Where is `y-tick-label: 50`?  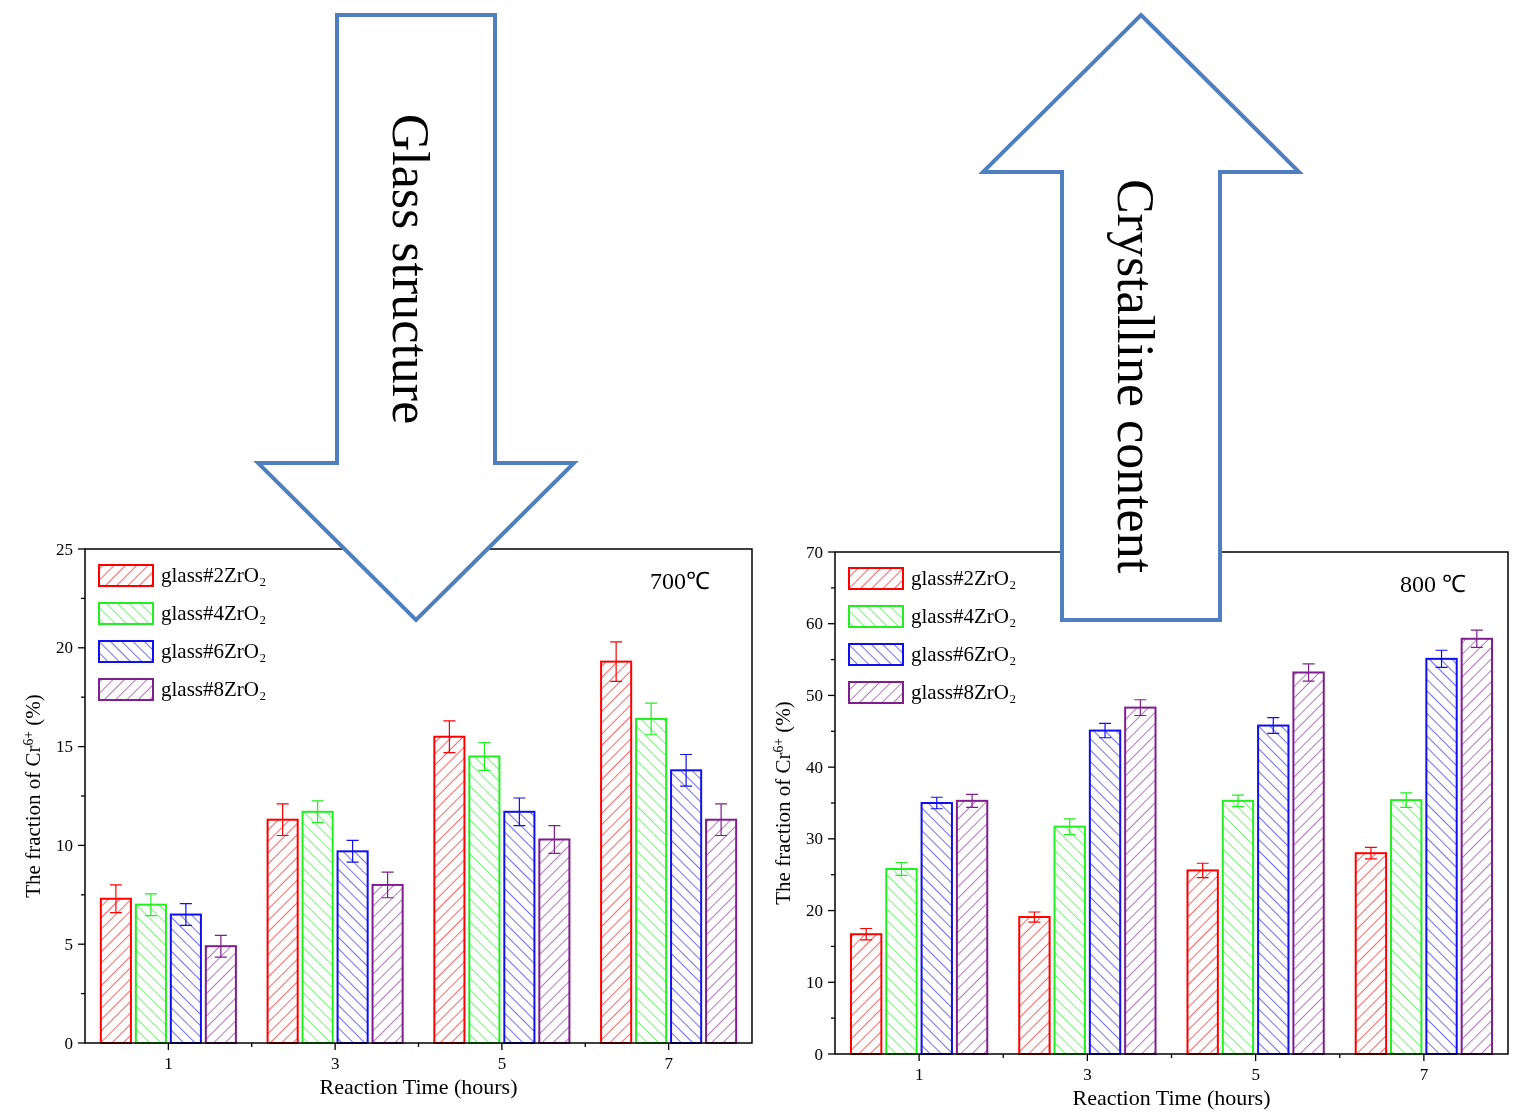
y-tick-label: 50 is located at coordinates (814, 695).